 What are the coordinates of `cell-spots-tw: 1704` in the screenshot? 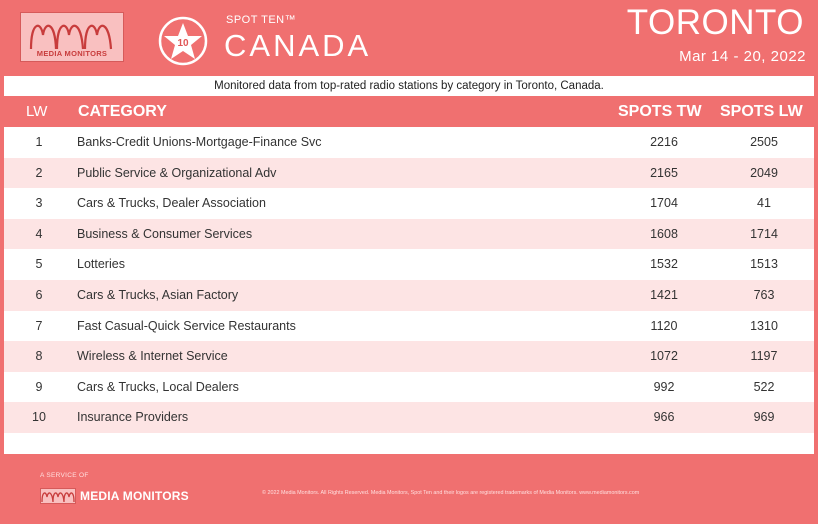 It's located at (664, 203).